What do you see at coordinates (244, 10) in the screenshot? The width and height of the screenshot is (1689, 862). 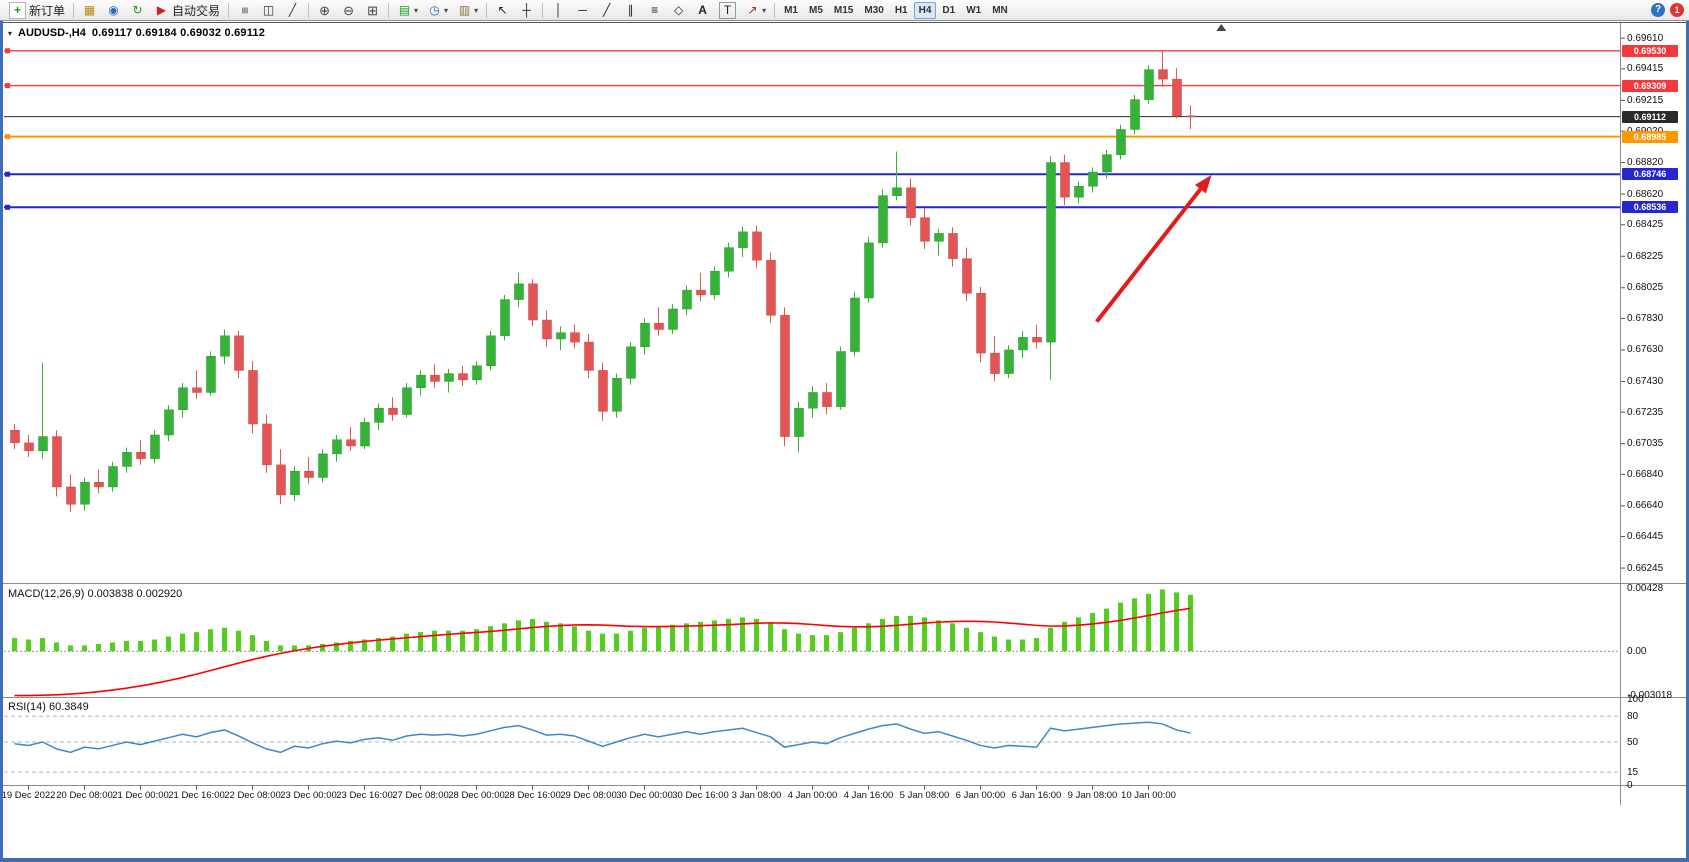 I see `bar-chart-button: ≡` at bounding box center [244, 10].